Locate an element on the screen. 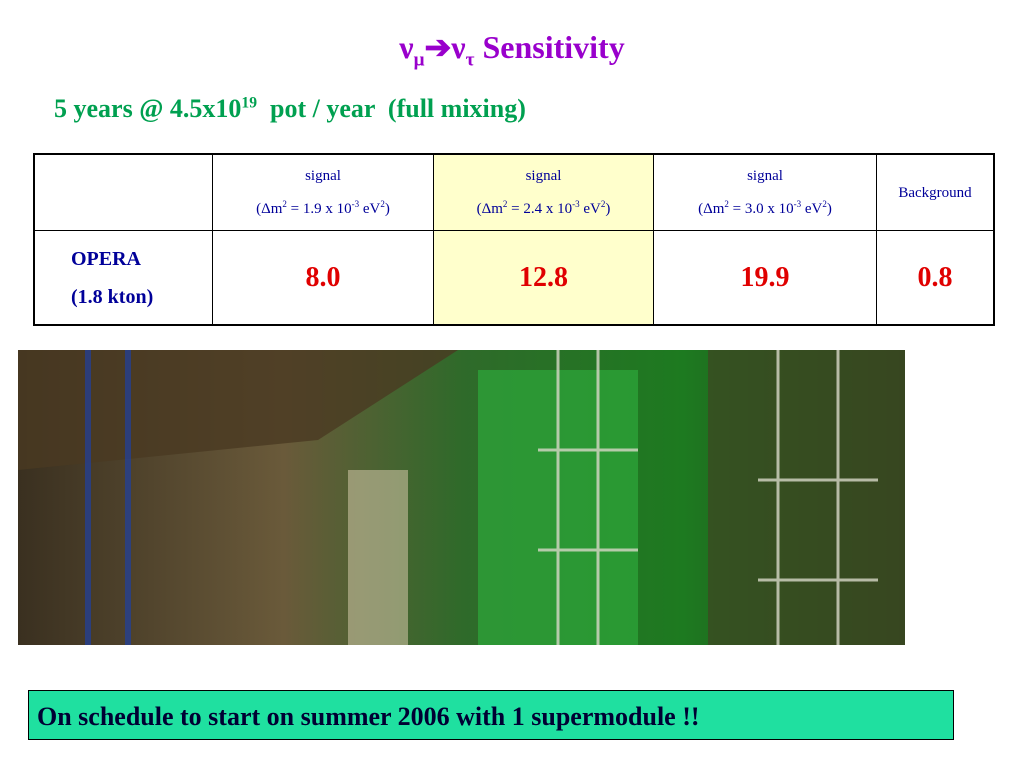 Image resolution: width=1024 pixels, height=768 pixels. header-part: = 2.4 x 10 is located at coordinates (540, 209).